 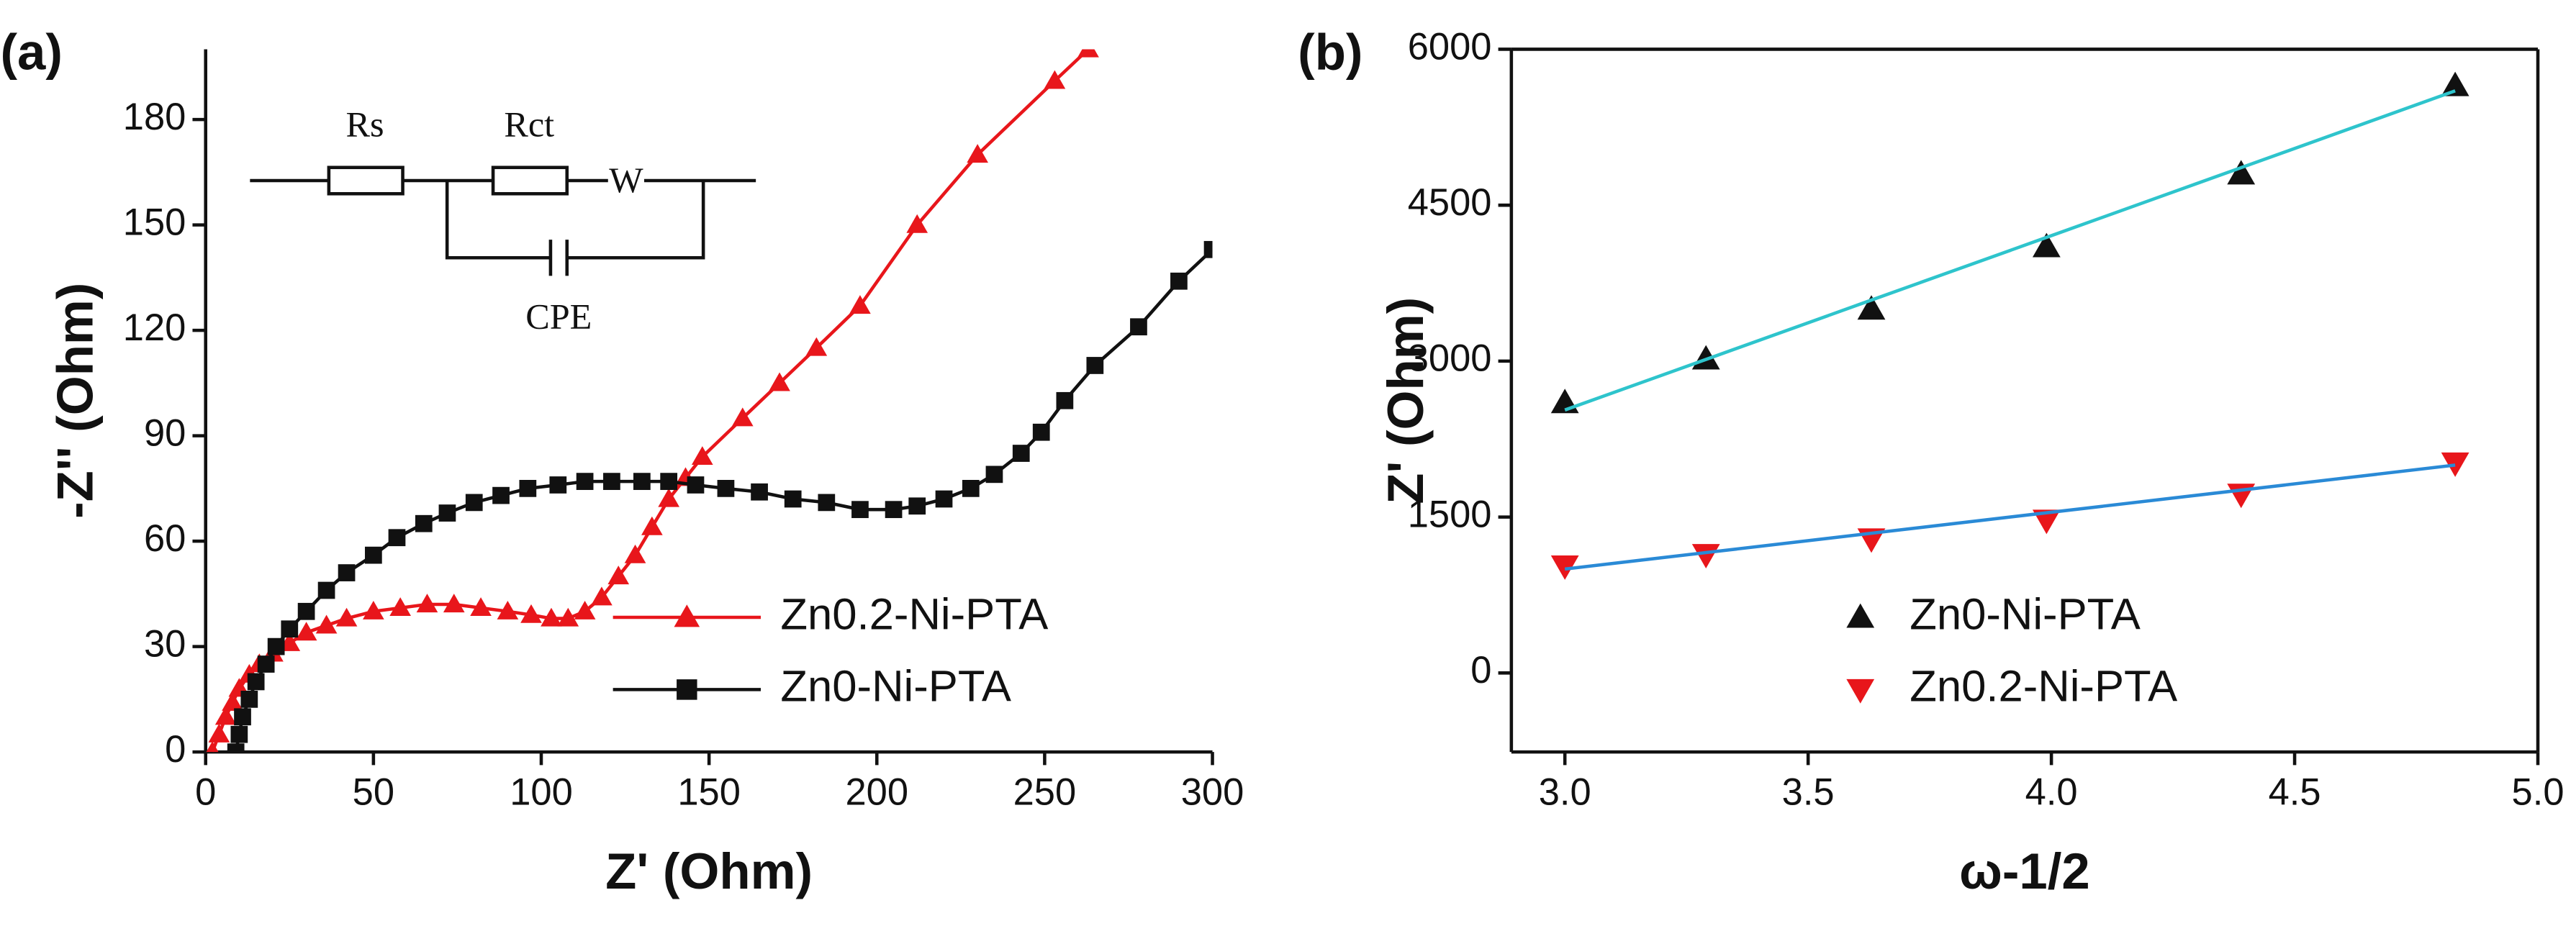 I want to click on y-tick-label: 90, so click(x=165, y=433).